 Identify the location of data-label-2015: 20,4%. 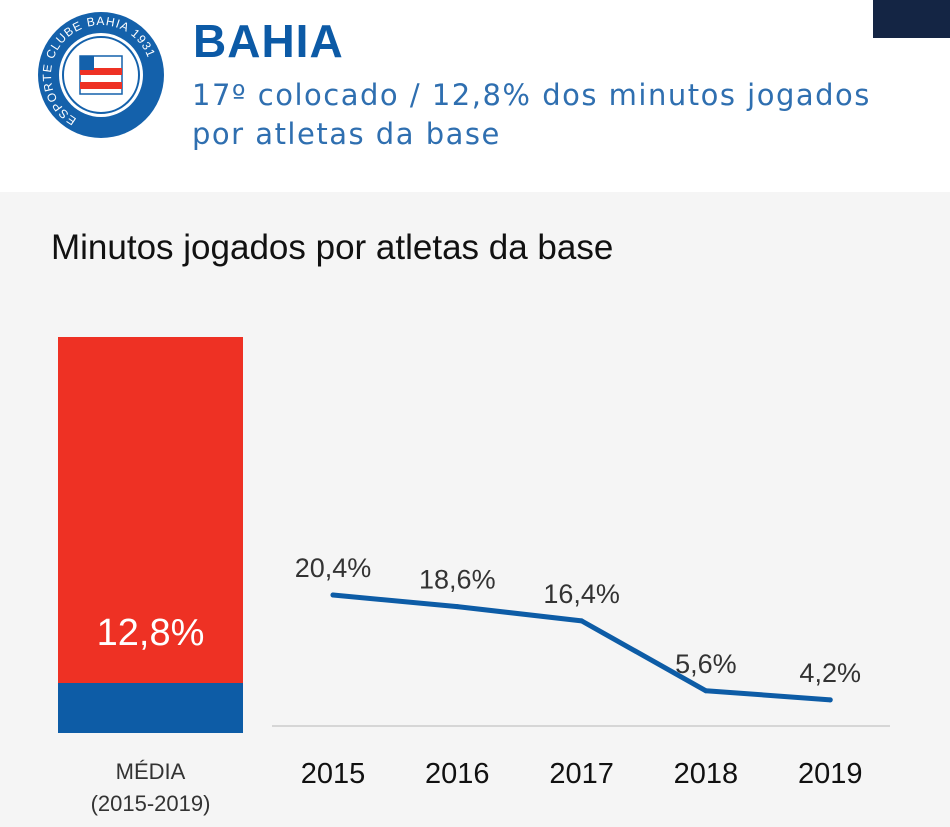
(333, 568).